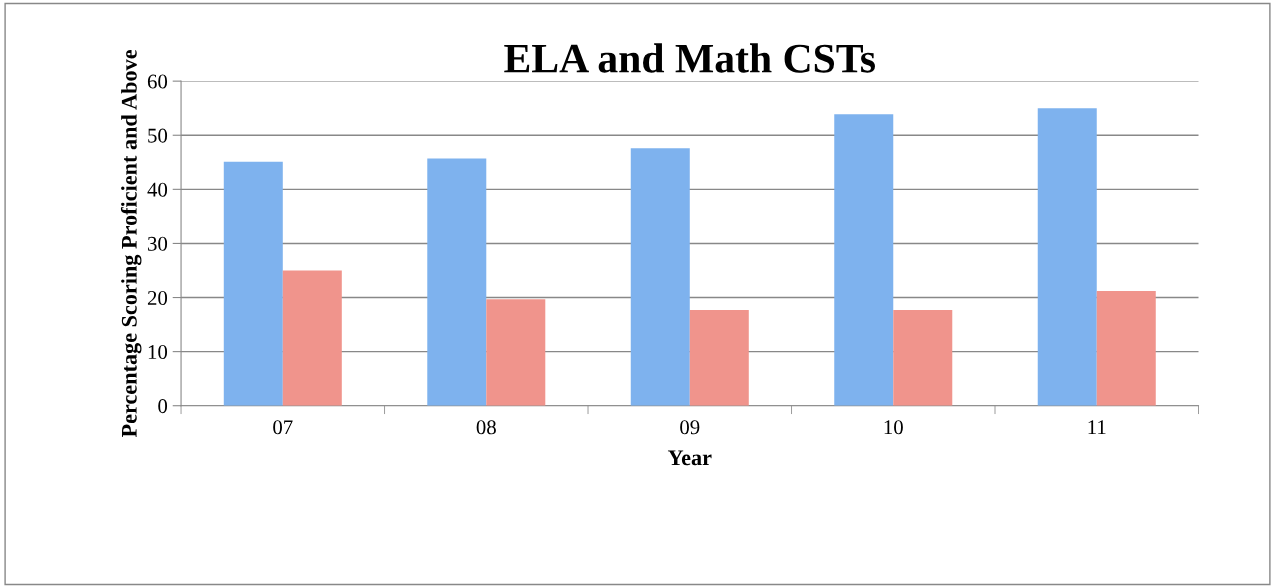  Describe the element at coordinates (131, 243) in the screenshot. I see `y-axis-title: Percentage Scoring Proficient and Above` at that location.